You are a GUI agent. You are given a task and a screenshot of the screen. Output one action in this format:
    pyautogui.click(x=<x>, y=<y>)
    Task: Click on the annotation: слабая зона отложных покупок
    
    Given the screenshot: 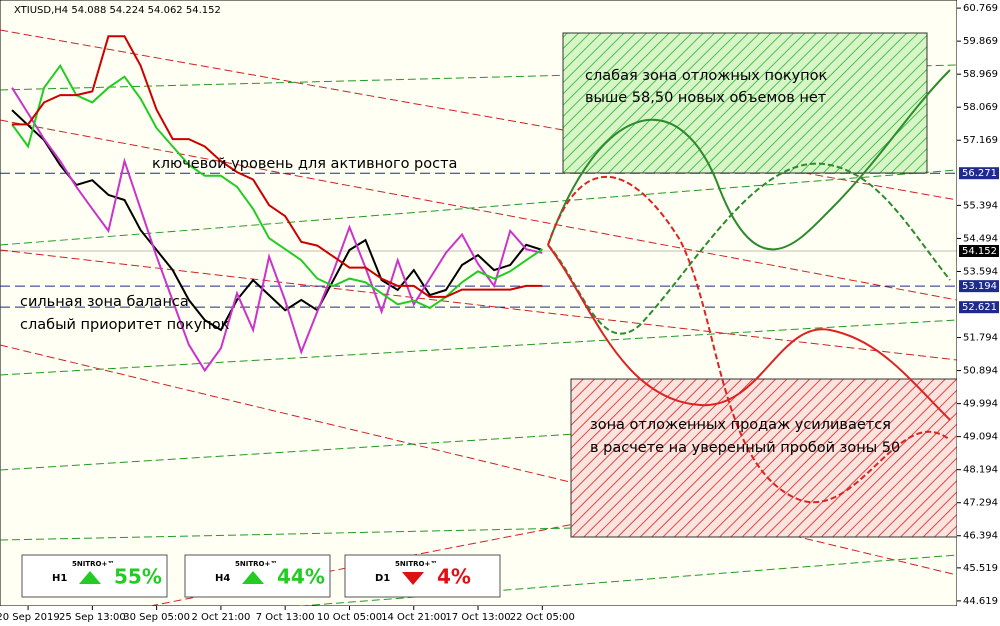 What is the action you would take?
    pyautogui.click(x=706, y=76)
    